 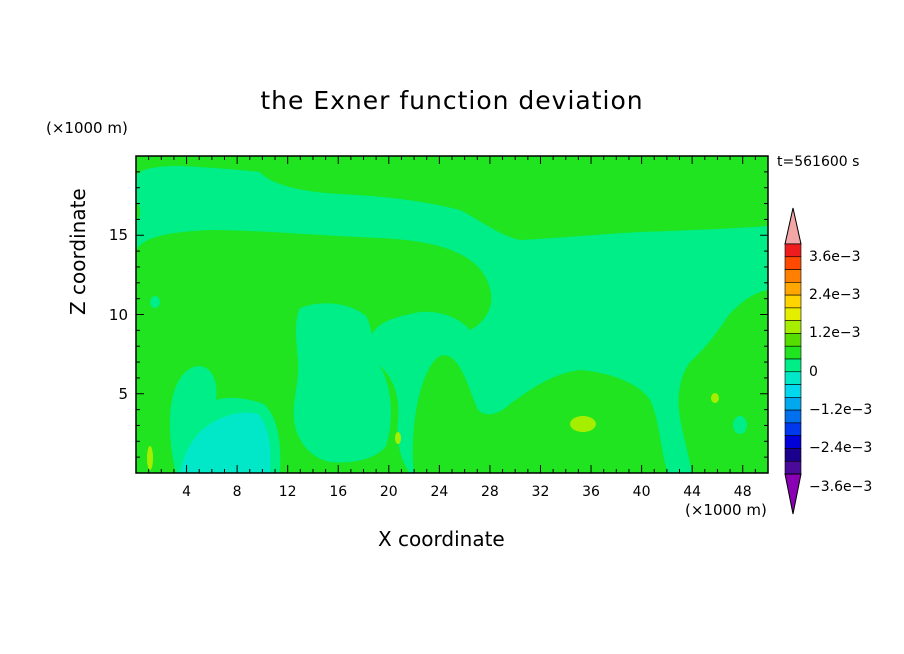 What do you see at coordinates (818, 162) in the screenshot?
I see `time-label: t=561600 s` at bounding box center [818, 162].